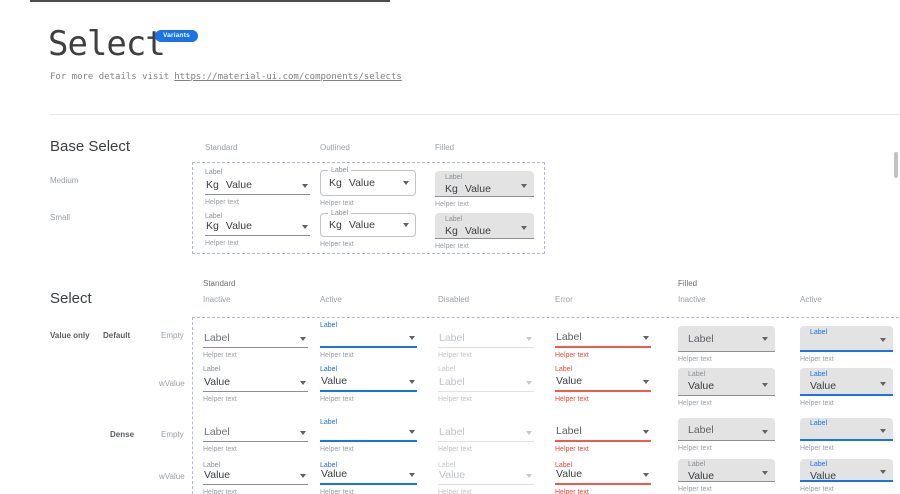 This screenshot has height=494, width=900. I want to click on state-header-error: Error, so click(564, 299).